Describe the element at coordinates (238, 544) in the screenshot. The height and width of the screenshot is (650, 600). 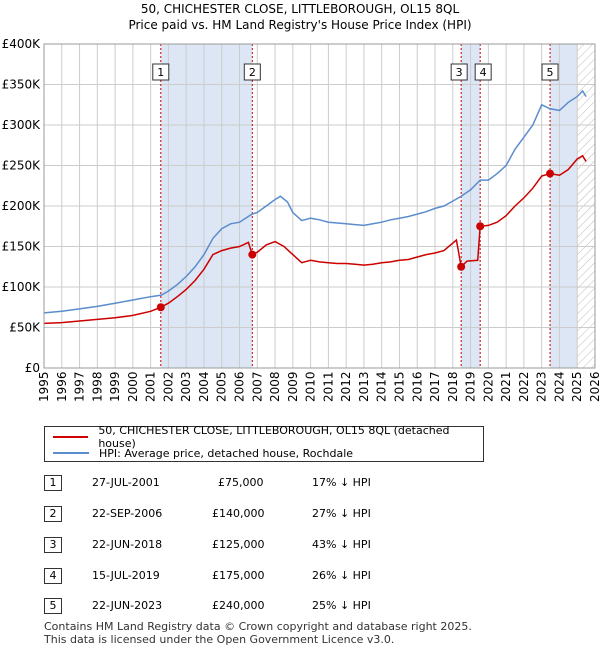
I see `transaction-price: £125,000` at that location.